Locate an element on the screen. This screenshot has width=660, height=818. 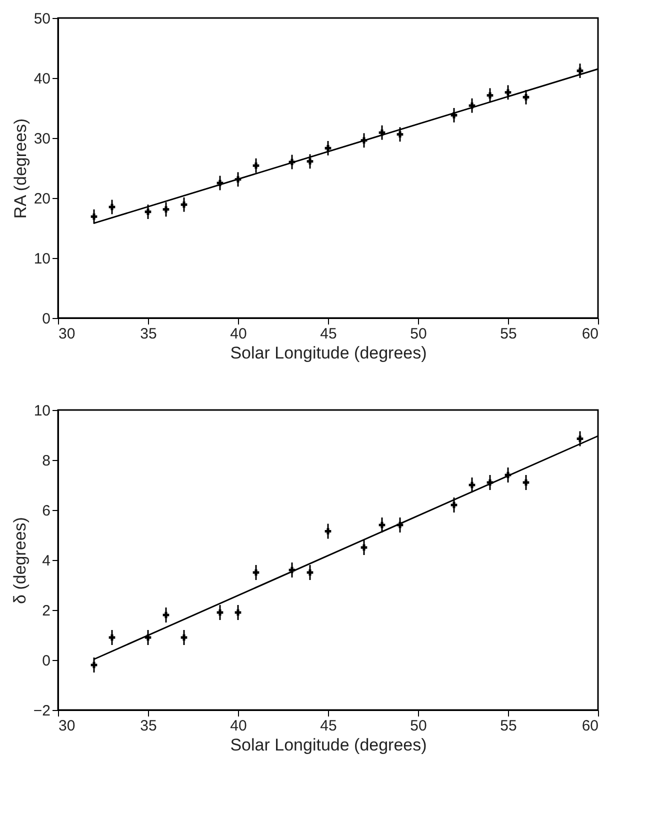
y-tick-label: 20 is located at coordinates (42, 199).